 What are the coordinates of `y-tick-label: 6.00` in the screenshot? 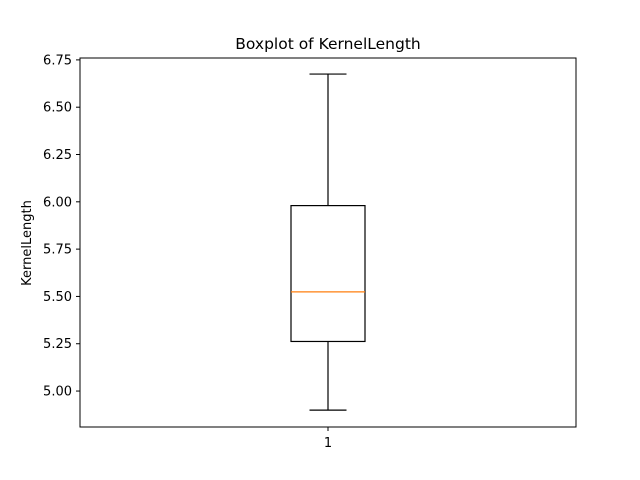 It's located at (57, 202).